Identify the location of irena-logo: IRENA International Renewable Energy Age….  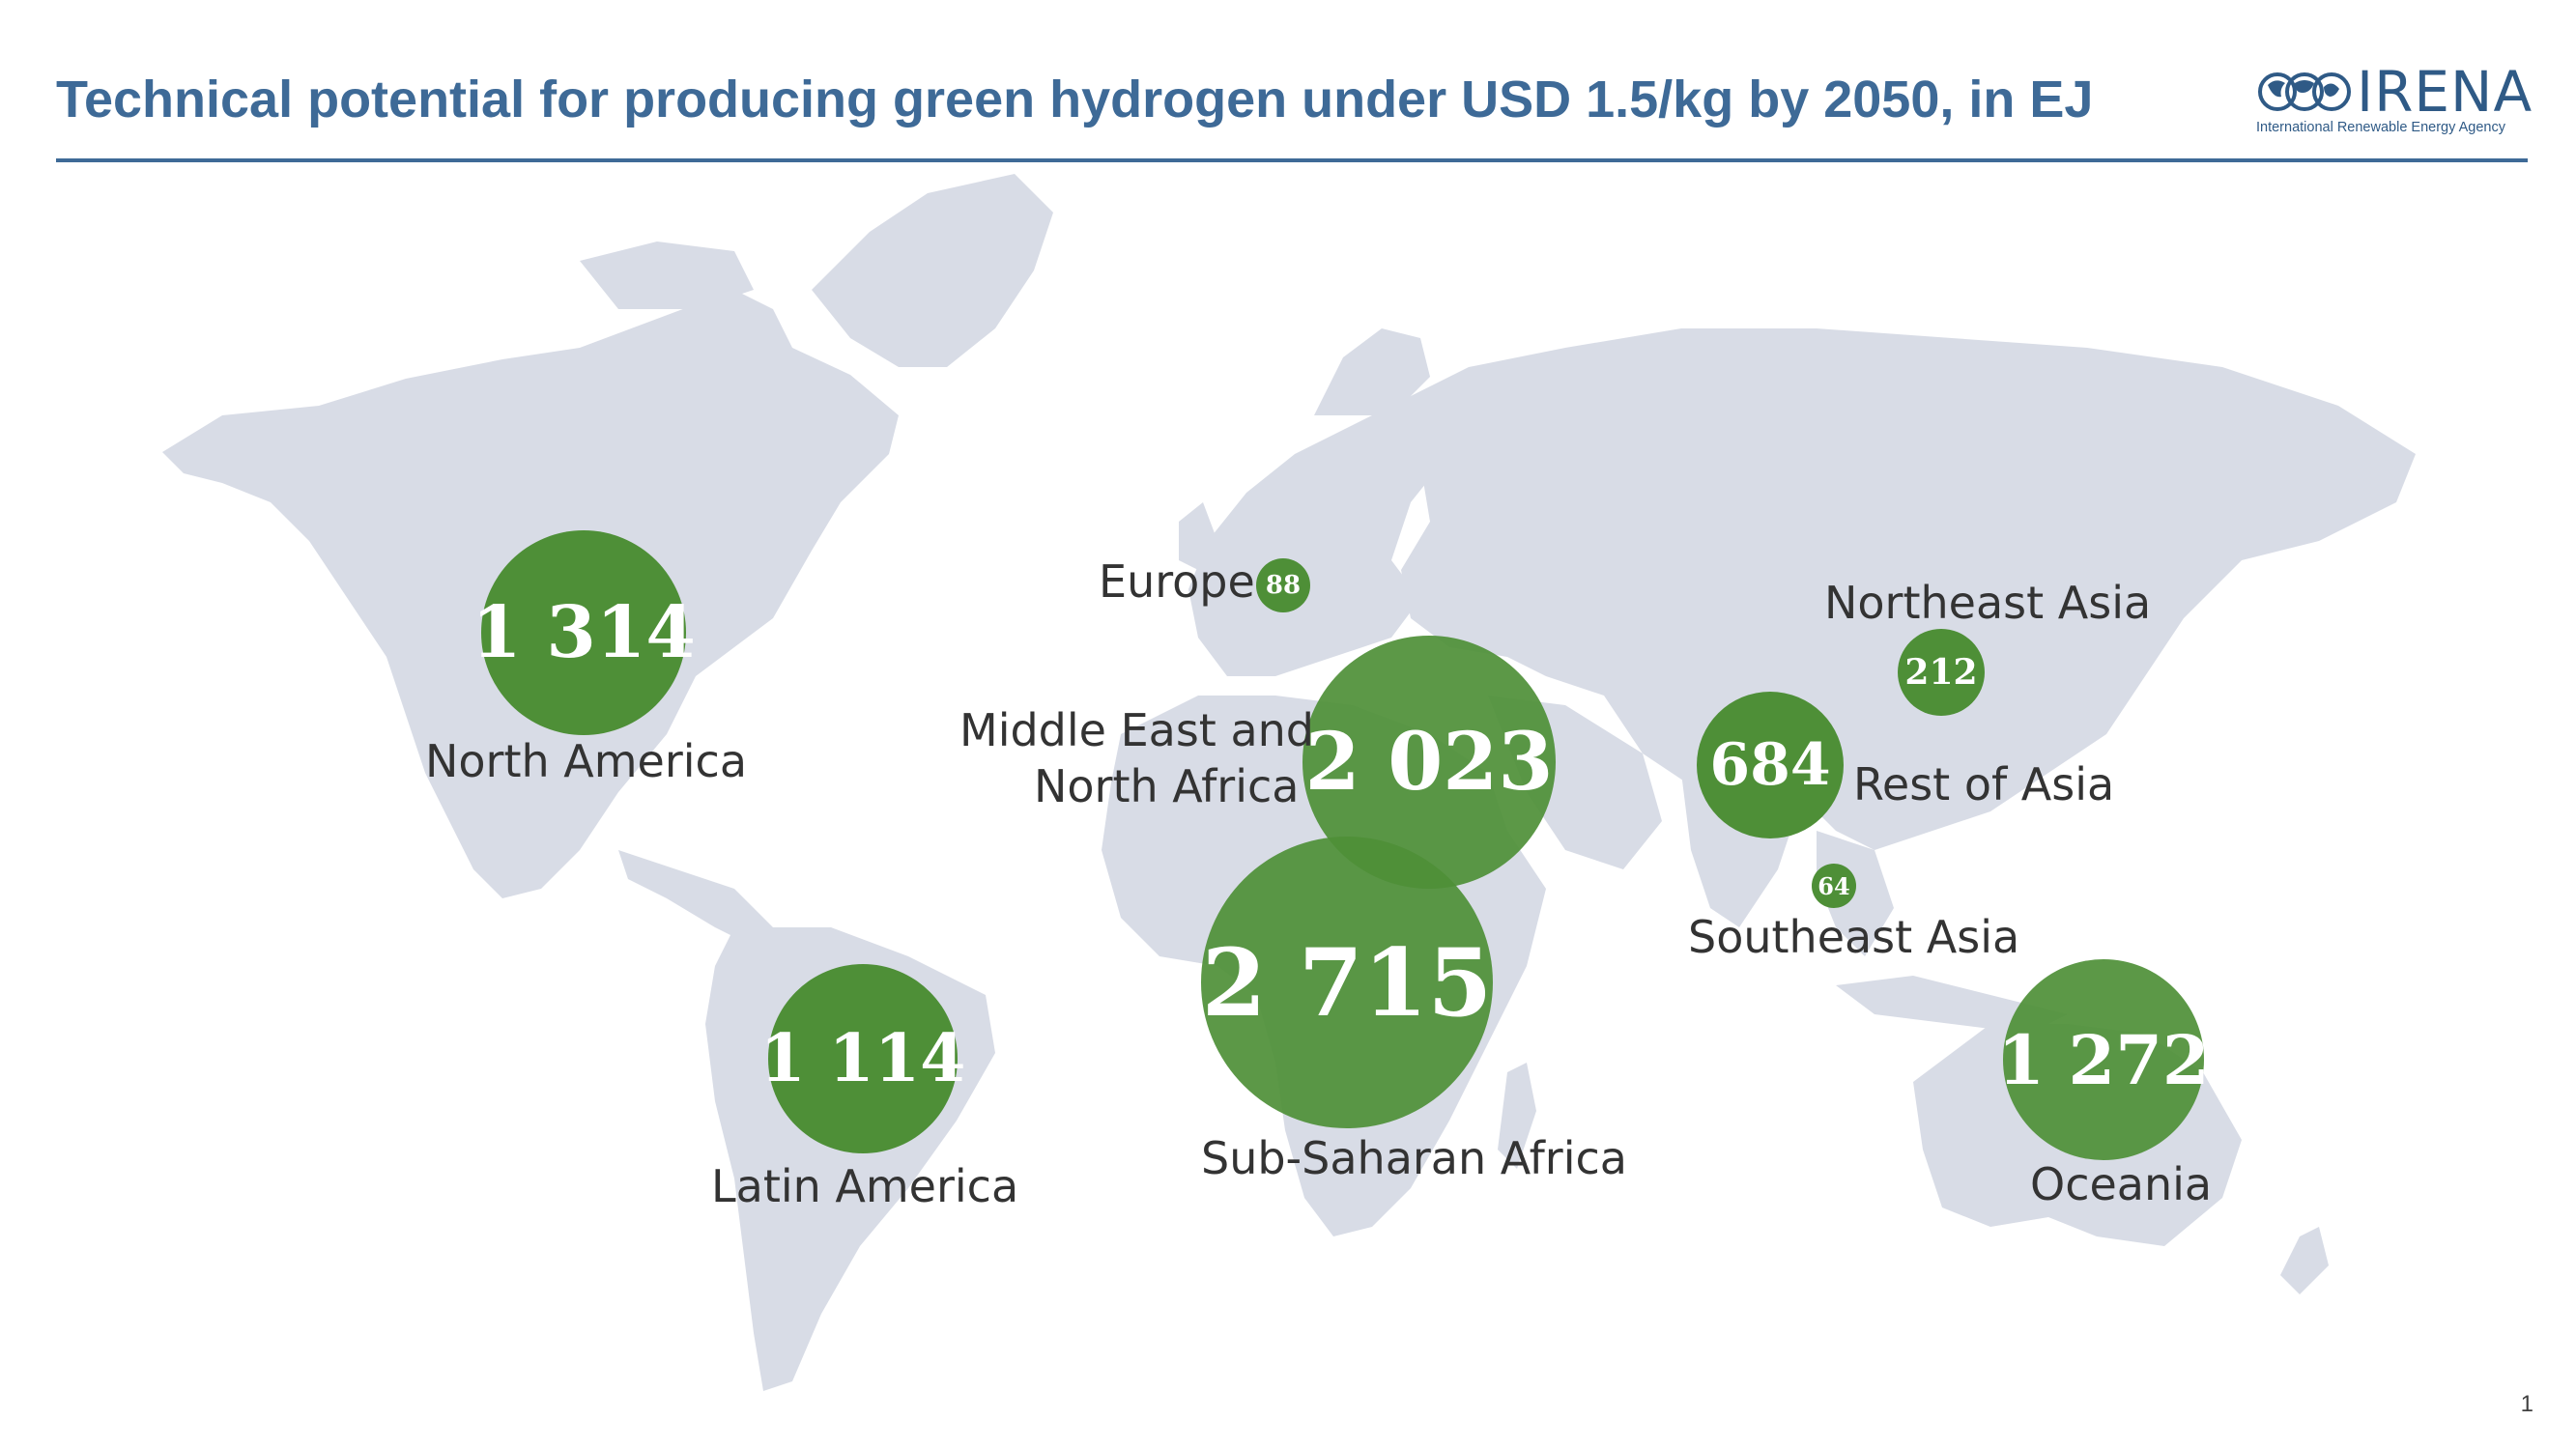
(2394, 99).